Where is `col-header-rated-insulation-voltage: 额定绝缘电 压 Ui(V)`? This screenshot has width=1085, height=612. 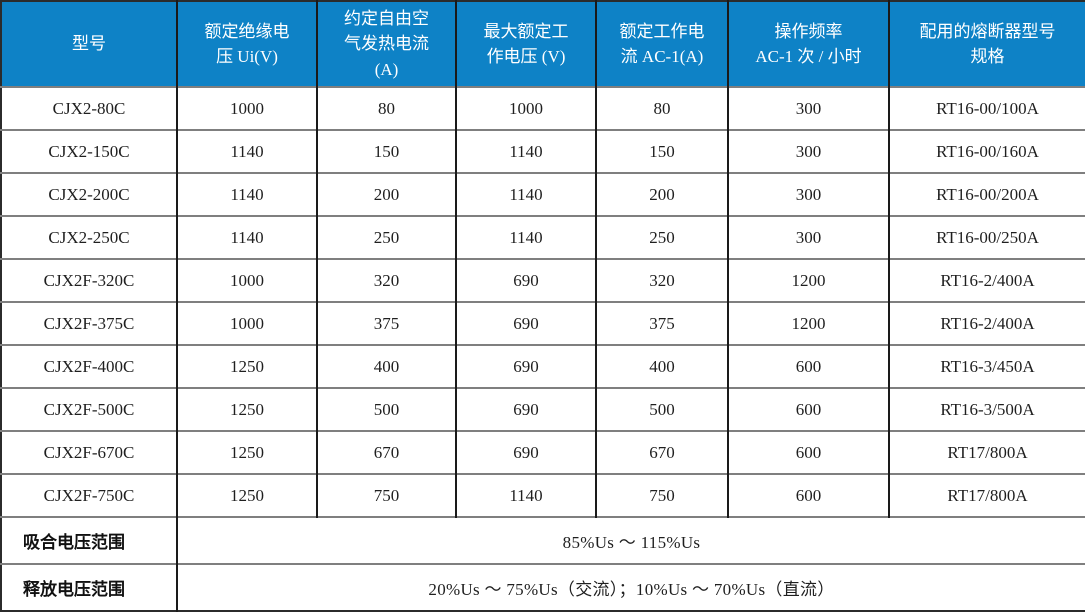
col-header-rated-insulation-voltage: 额定绝缘电 压 Ui(V) is located at coordinates (246, 44).